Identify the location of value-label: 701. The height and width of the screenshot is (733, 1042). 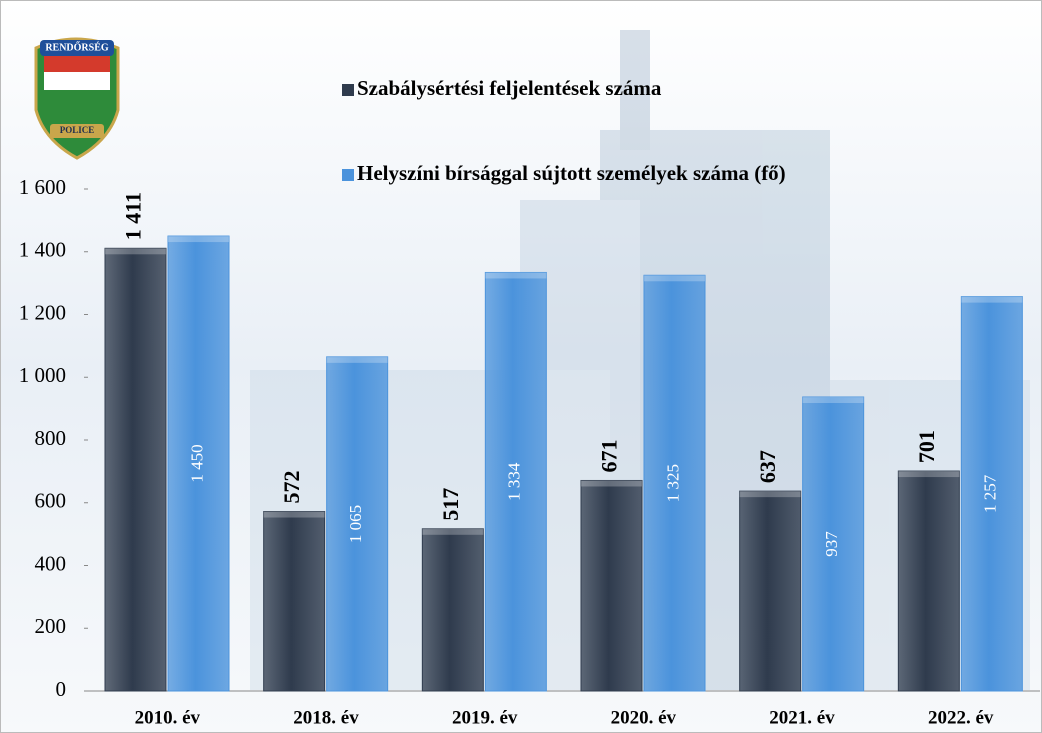
(926, 446).